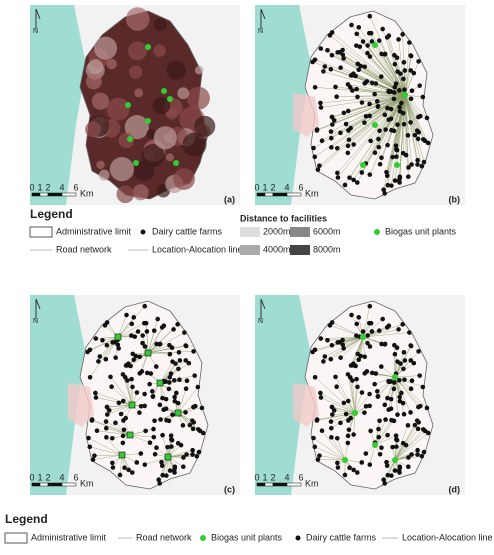 This screenshot has height=555, width=494. Describe the element at coordinates (250, 250) in the screenshot. I see `class-swatch` at that location.